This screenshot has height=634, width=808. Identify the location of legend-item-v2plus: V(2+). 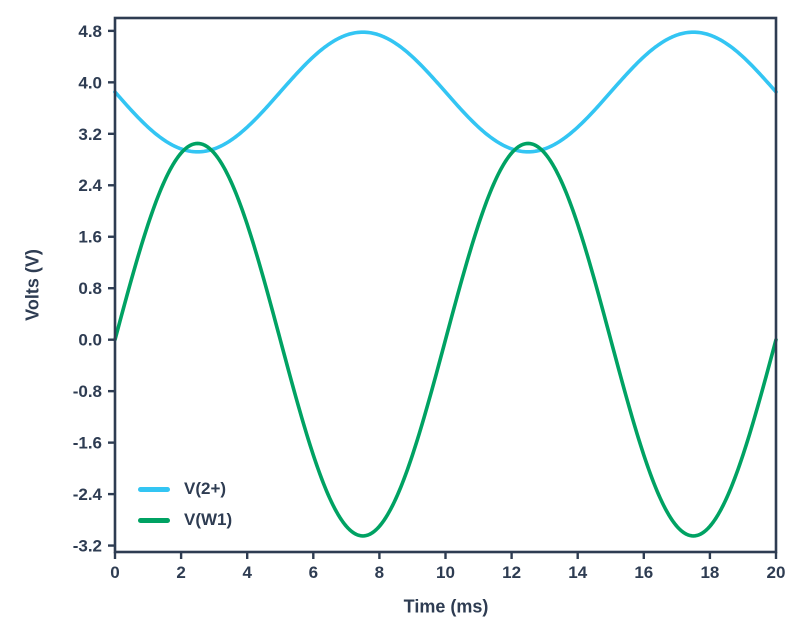
(185, 489).